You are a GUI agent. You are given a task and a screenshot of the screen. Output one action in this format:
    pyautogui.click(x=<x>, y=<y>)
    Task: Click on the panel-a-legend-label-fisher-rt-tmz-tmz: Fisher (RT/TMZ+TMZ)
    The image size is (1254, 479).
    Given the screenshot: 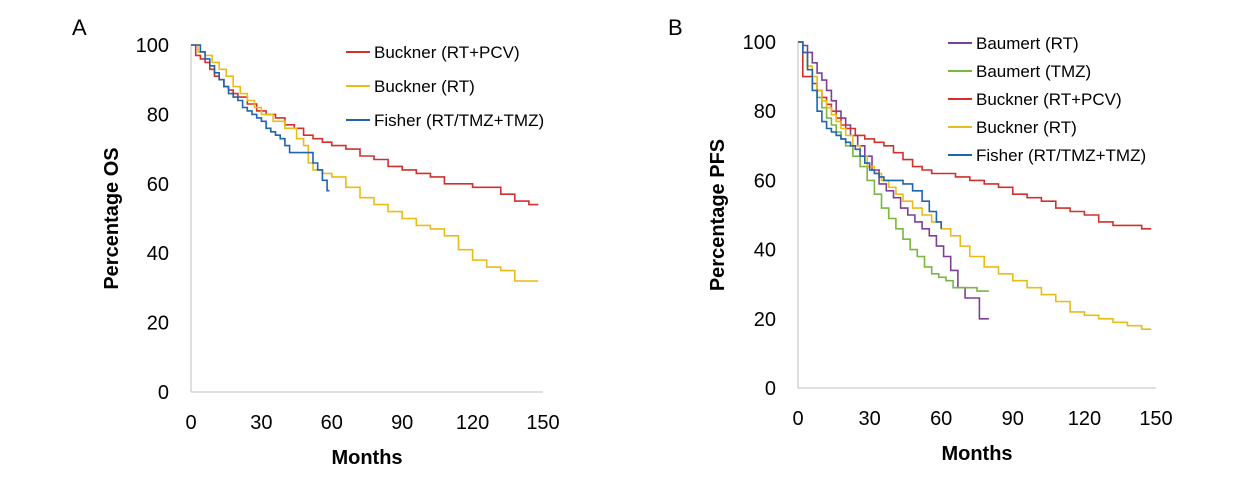 What is the action you would take?
    pyautogui.click(x=459, y=120)
    